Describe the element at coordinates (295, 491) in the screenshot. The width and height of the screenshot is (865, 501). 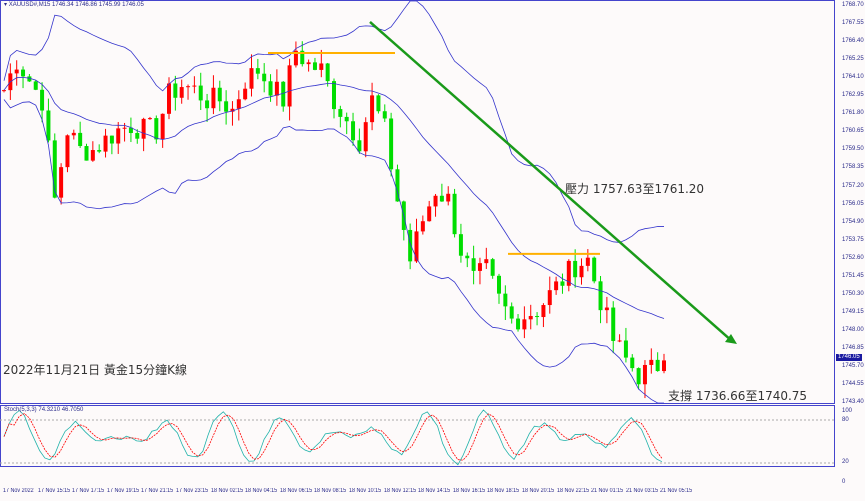
I see `time-tick: 18 Nov 06:15` at that location.